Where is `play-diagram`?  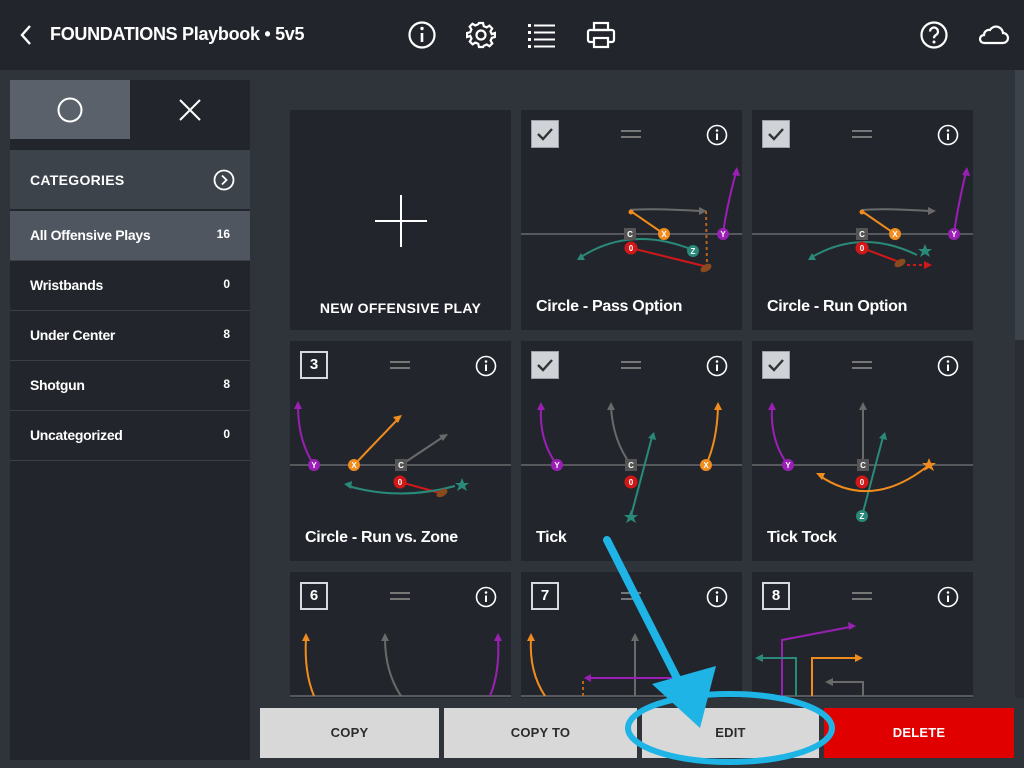
play-diagram is located at coordinates (862, 659).